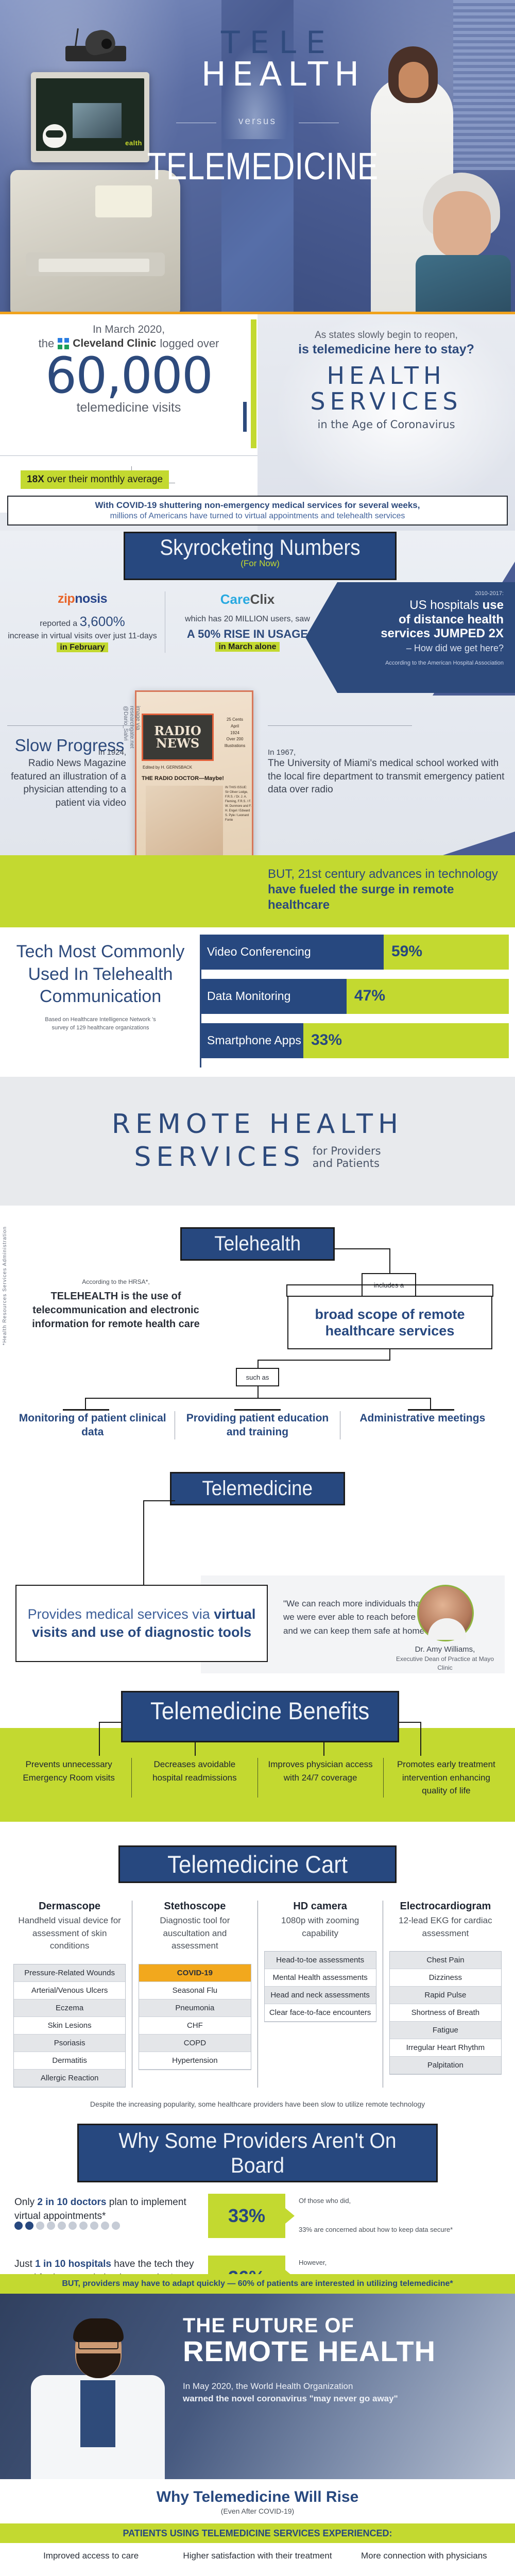  What do you see at coordinates (234, 725) in the screenshot?
I see `cover-month: April` at bounding box center [234, 725].